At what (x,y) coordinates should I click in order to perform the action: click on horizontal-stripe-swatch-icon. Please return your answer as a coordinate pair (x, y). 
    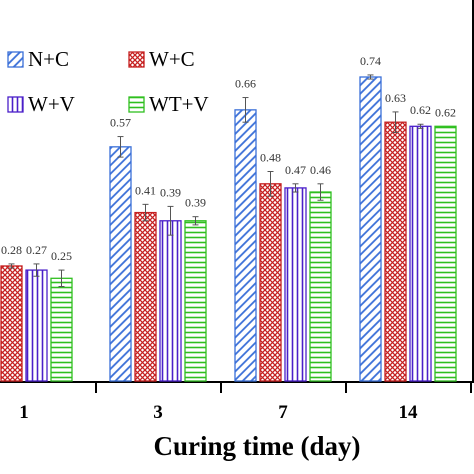
    Looking at the image, I should click on (136, 104).